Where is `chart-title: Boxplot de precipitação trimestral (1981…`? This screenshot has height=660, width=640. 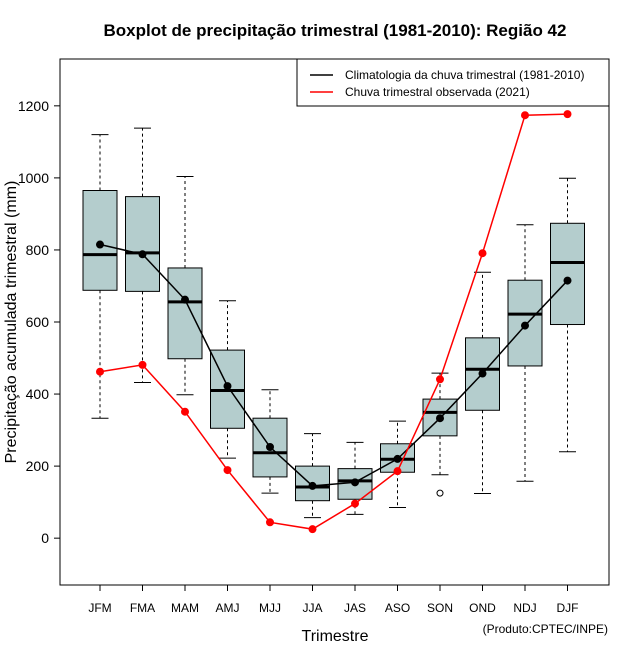
chart-title: Boxplot de precipitação trimestral (1981… is located at coordinates (335, 30).